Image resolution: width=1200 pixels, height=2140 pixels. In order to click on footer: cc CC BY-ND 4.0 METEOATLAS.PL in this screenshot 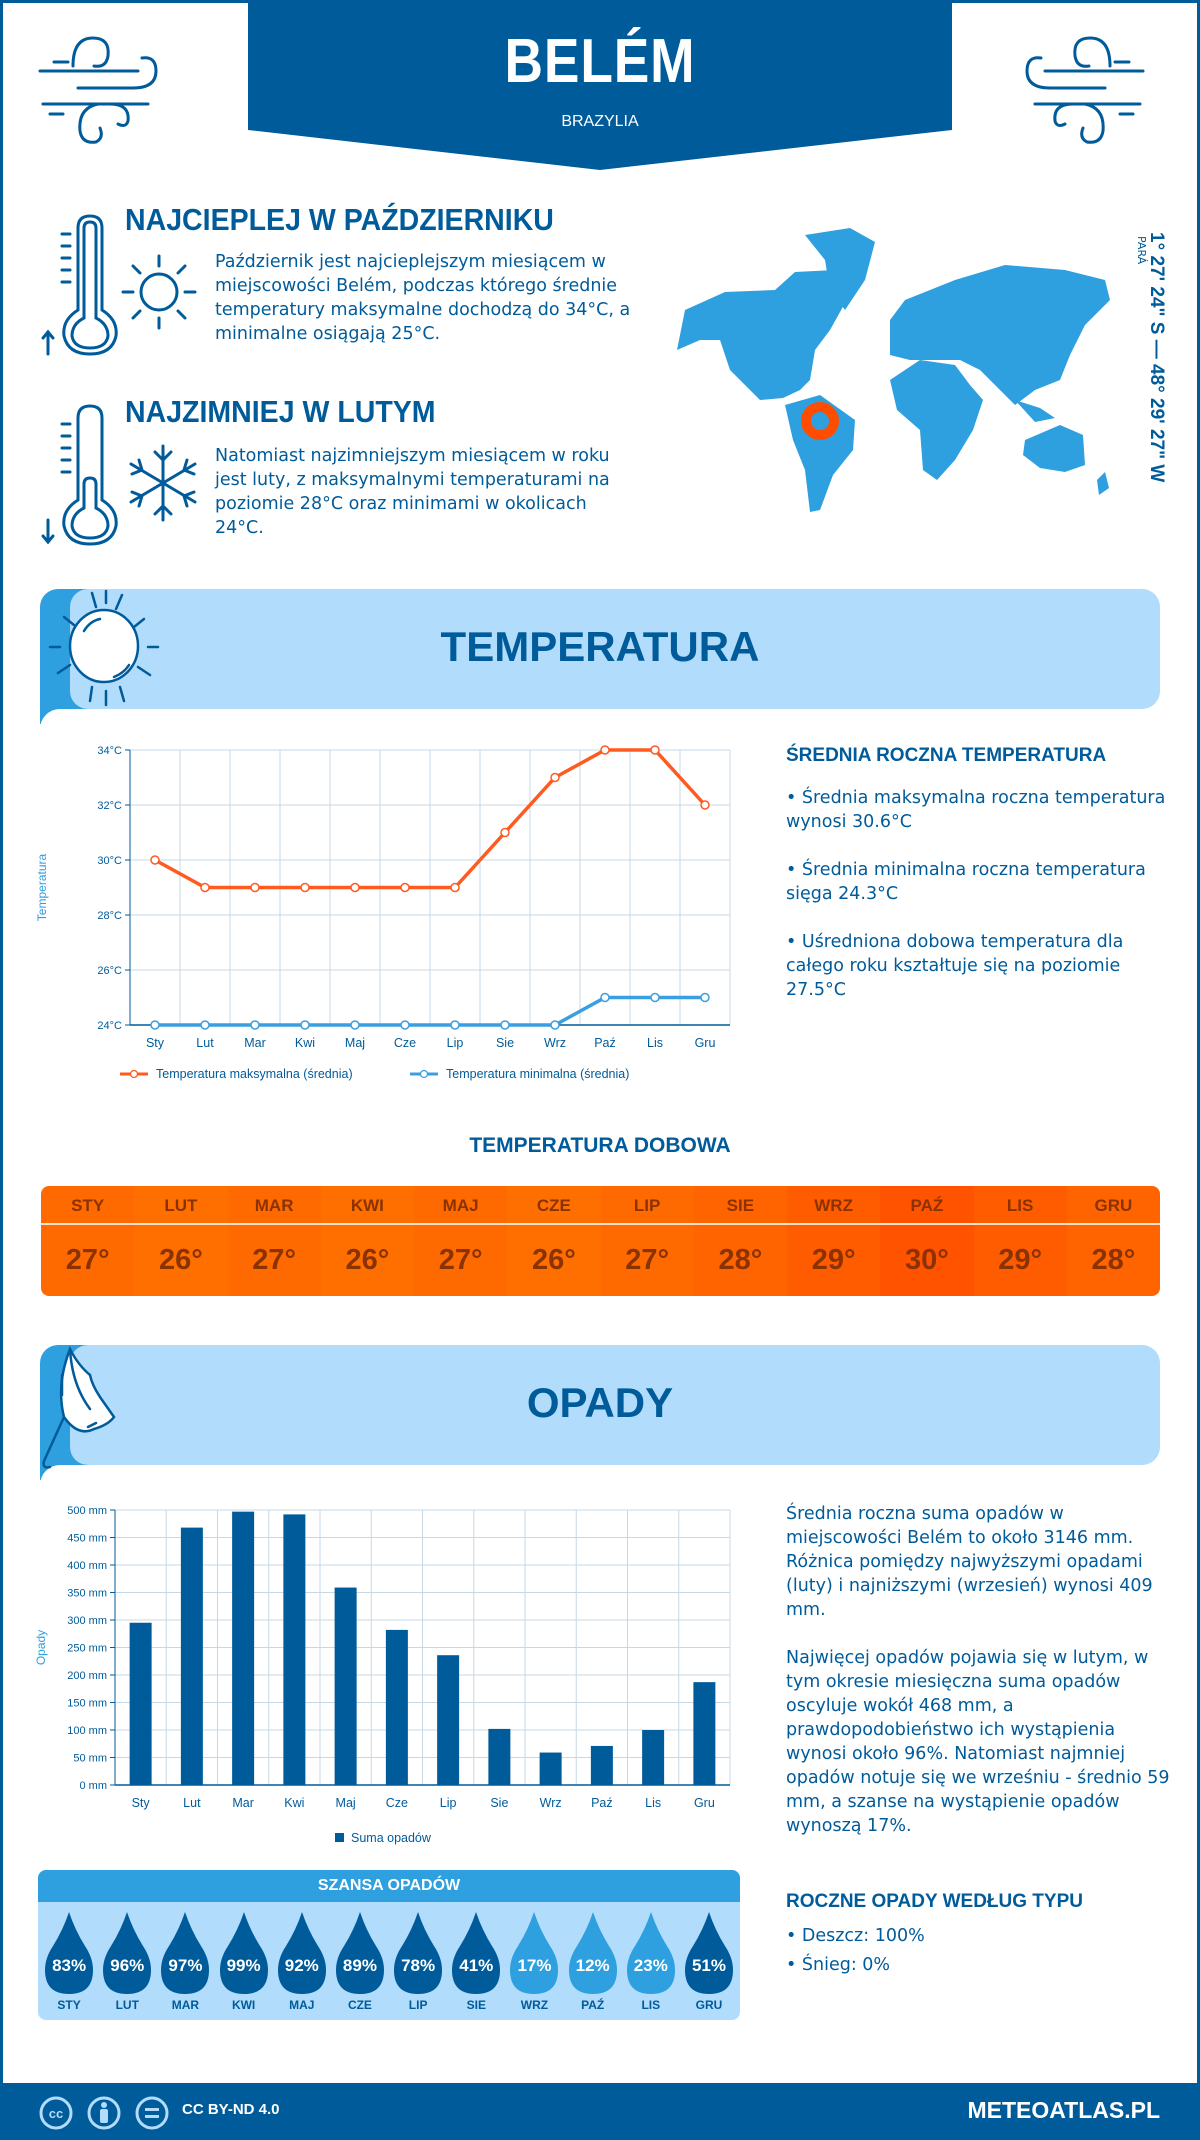, I will do `click(600, 2111)`.